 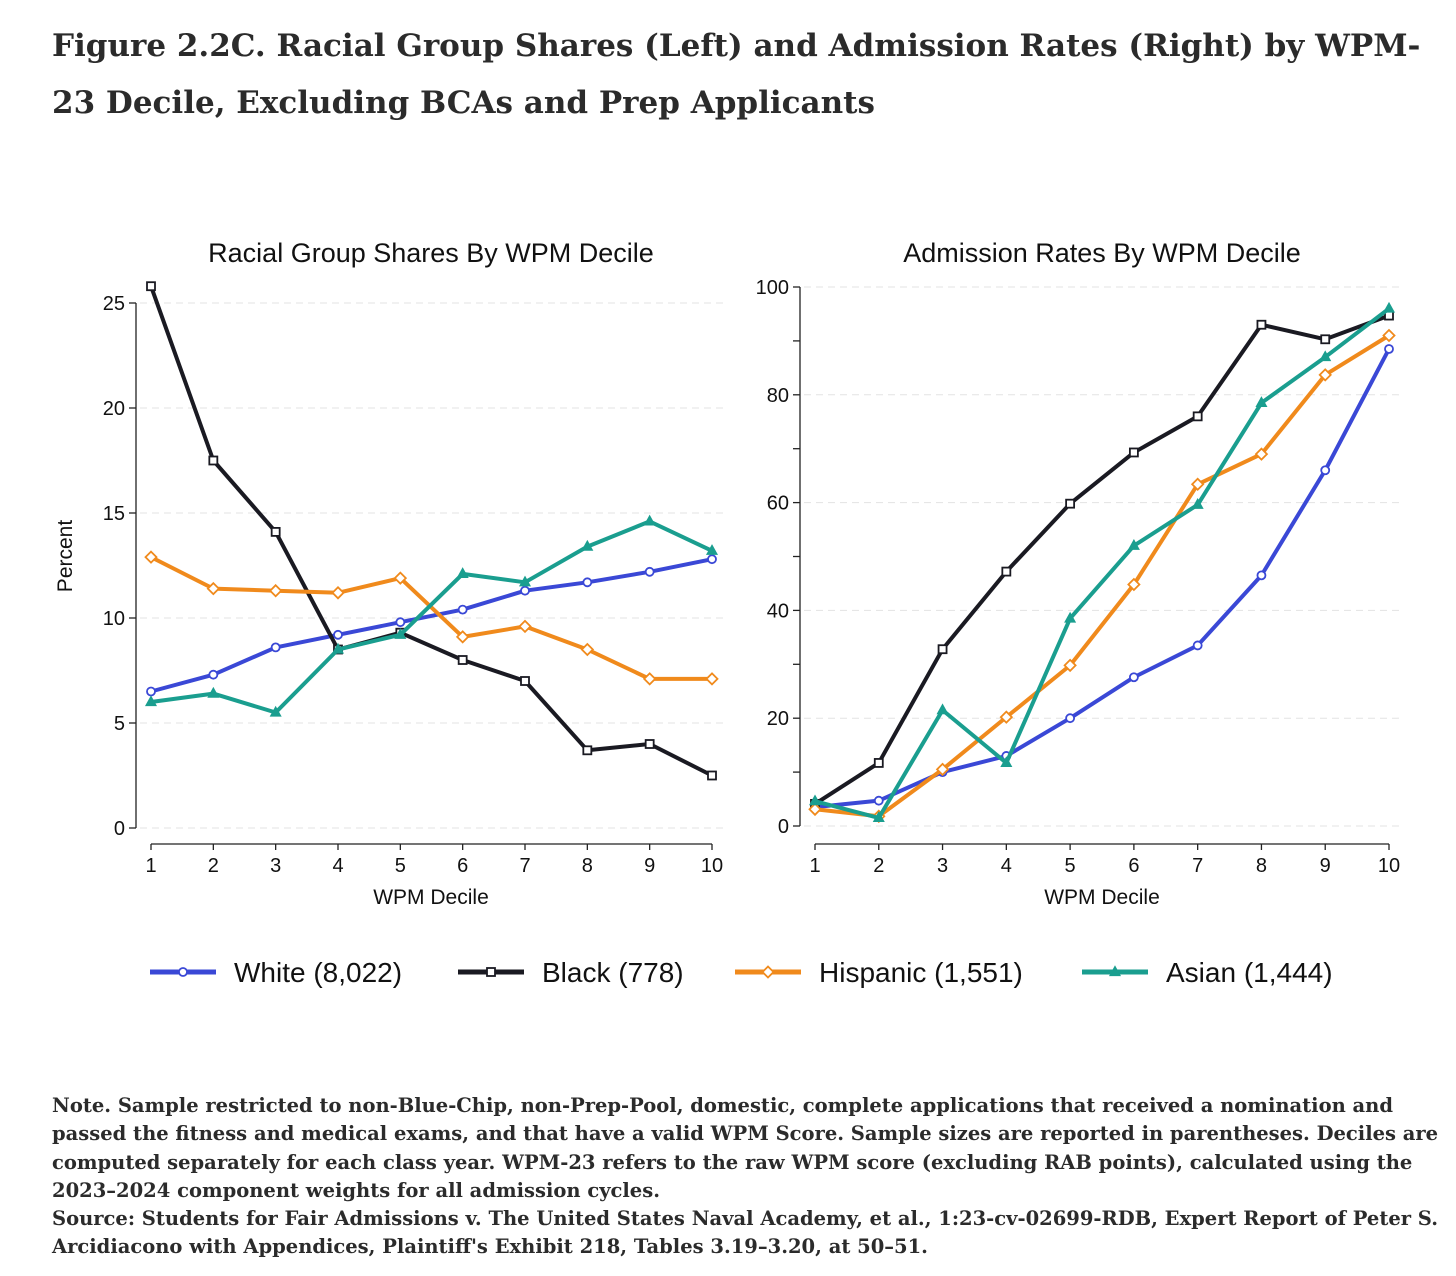 I want to click on x-tick-label: 3, so click(x=942, y=866).